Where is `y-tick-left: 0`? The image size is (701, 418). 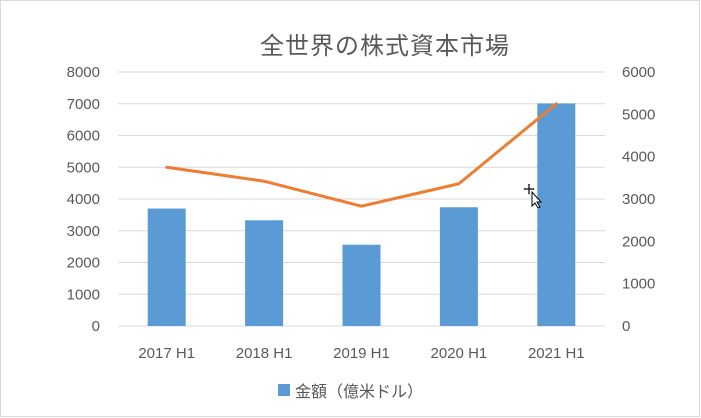 y-tick-left: 0 is located at coordinates (96, 326).